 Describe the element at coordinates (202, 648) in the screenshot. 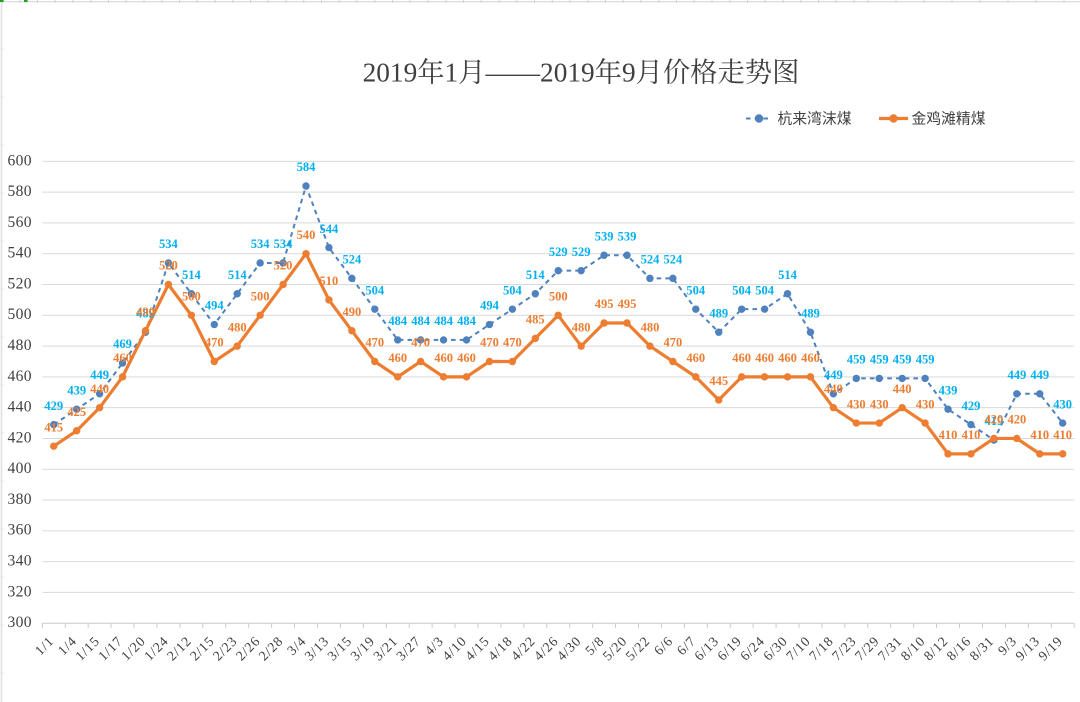

I see `svg-text: 2/15` at that location.